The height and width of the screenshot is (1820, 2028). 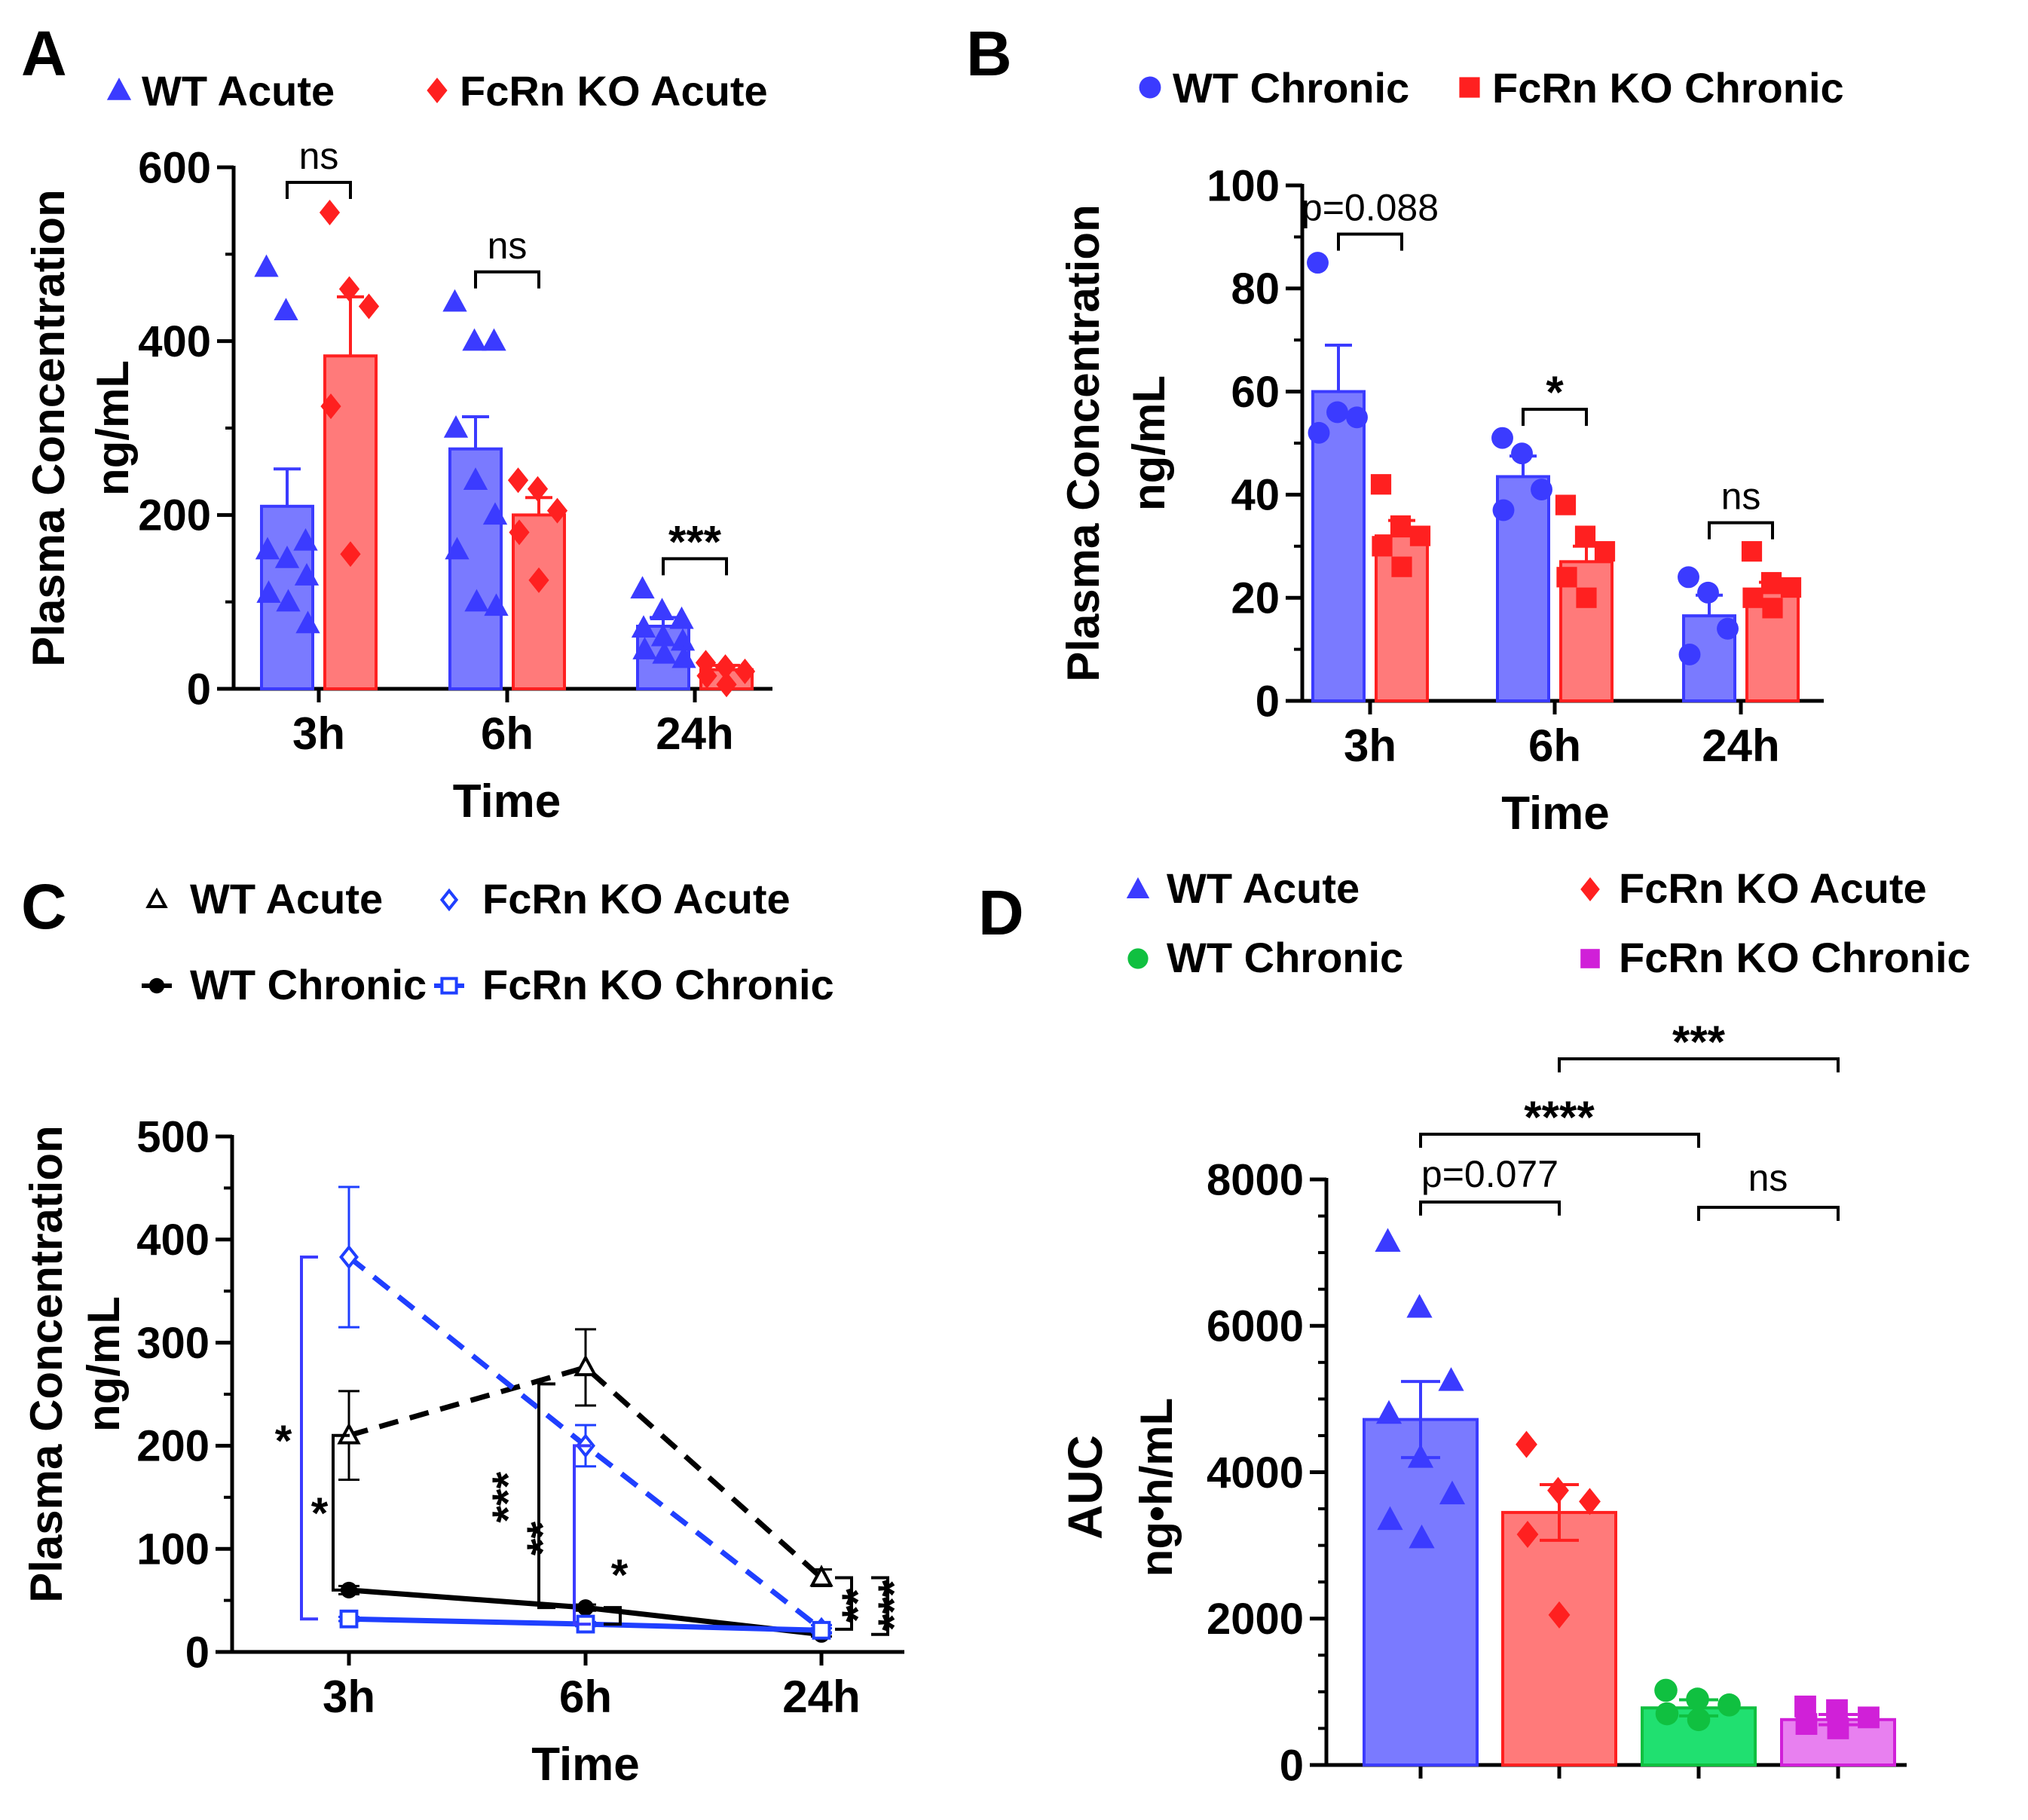 I want to click on panel-c-y-tick-label: 400, so click(x=173, y=1240).